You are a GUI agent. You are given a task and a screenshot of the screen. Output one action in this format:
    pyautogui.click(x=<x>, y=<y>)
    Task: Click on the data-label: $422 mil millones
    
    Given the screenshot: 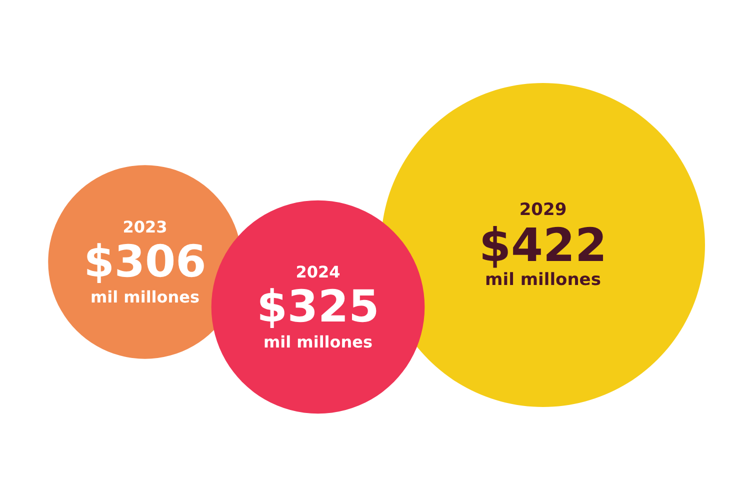 What is the action you would take?
    pyautogui.click(x=543, y=254)
    